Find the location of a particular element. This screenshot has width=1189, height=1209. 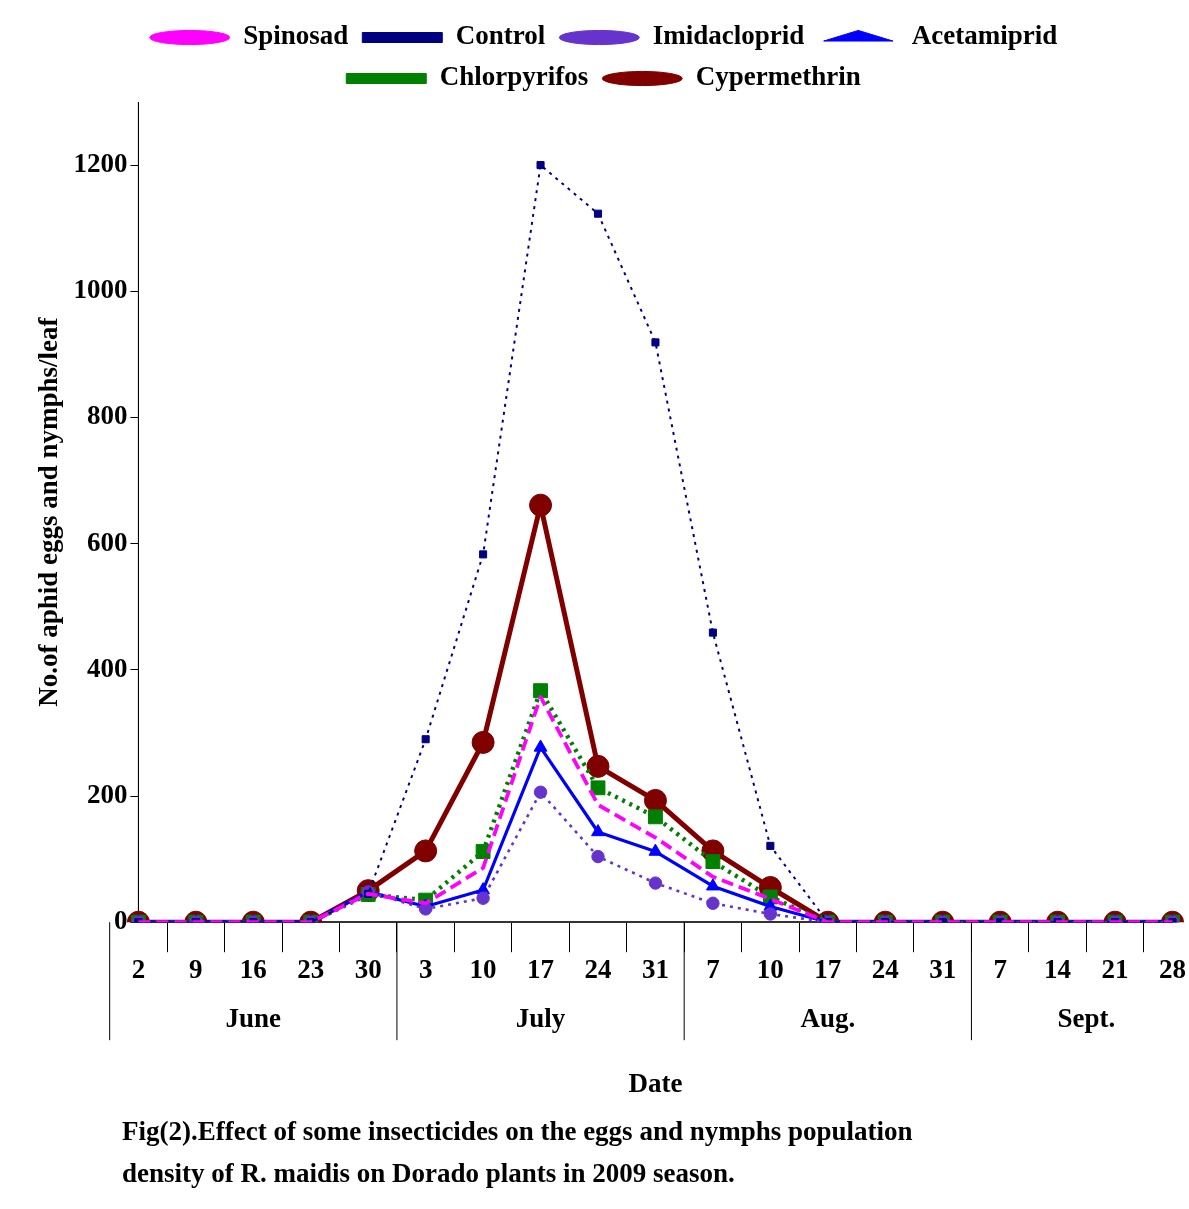

text: July is located at coordinates (540, 1018).